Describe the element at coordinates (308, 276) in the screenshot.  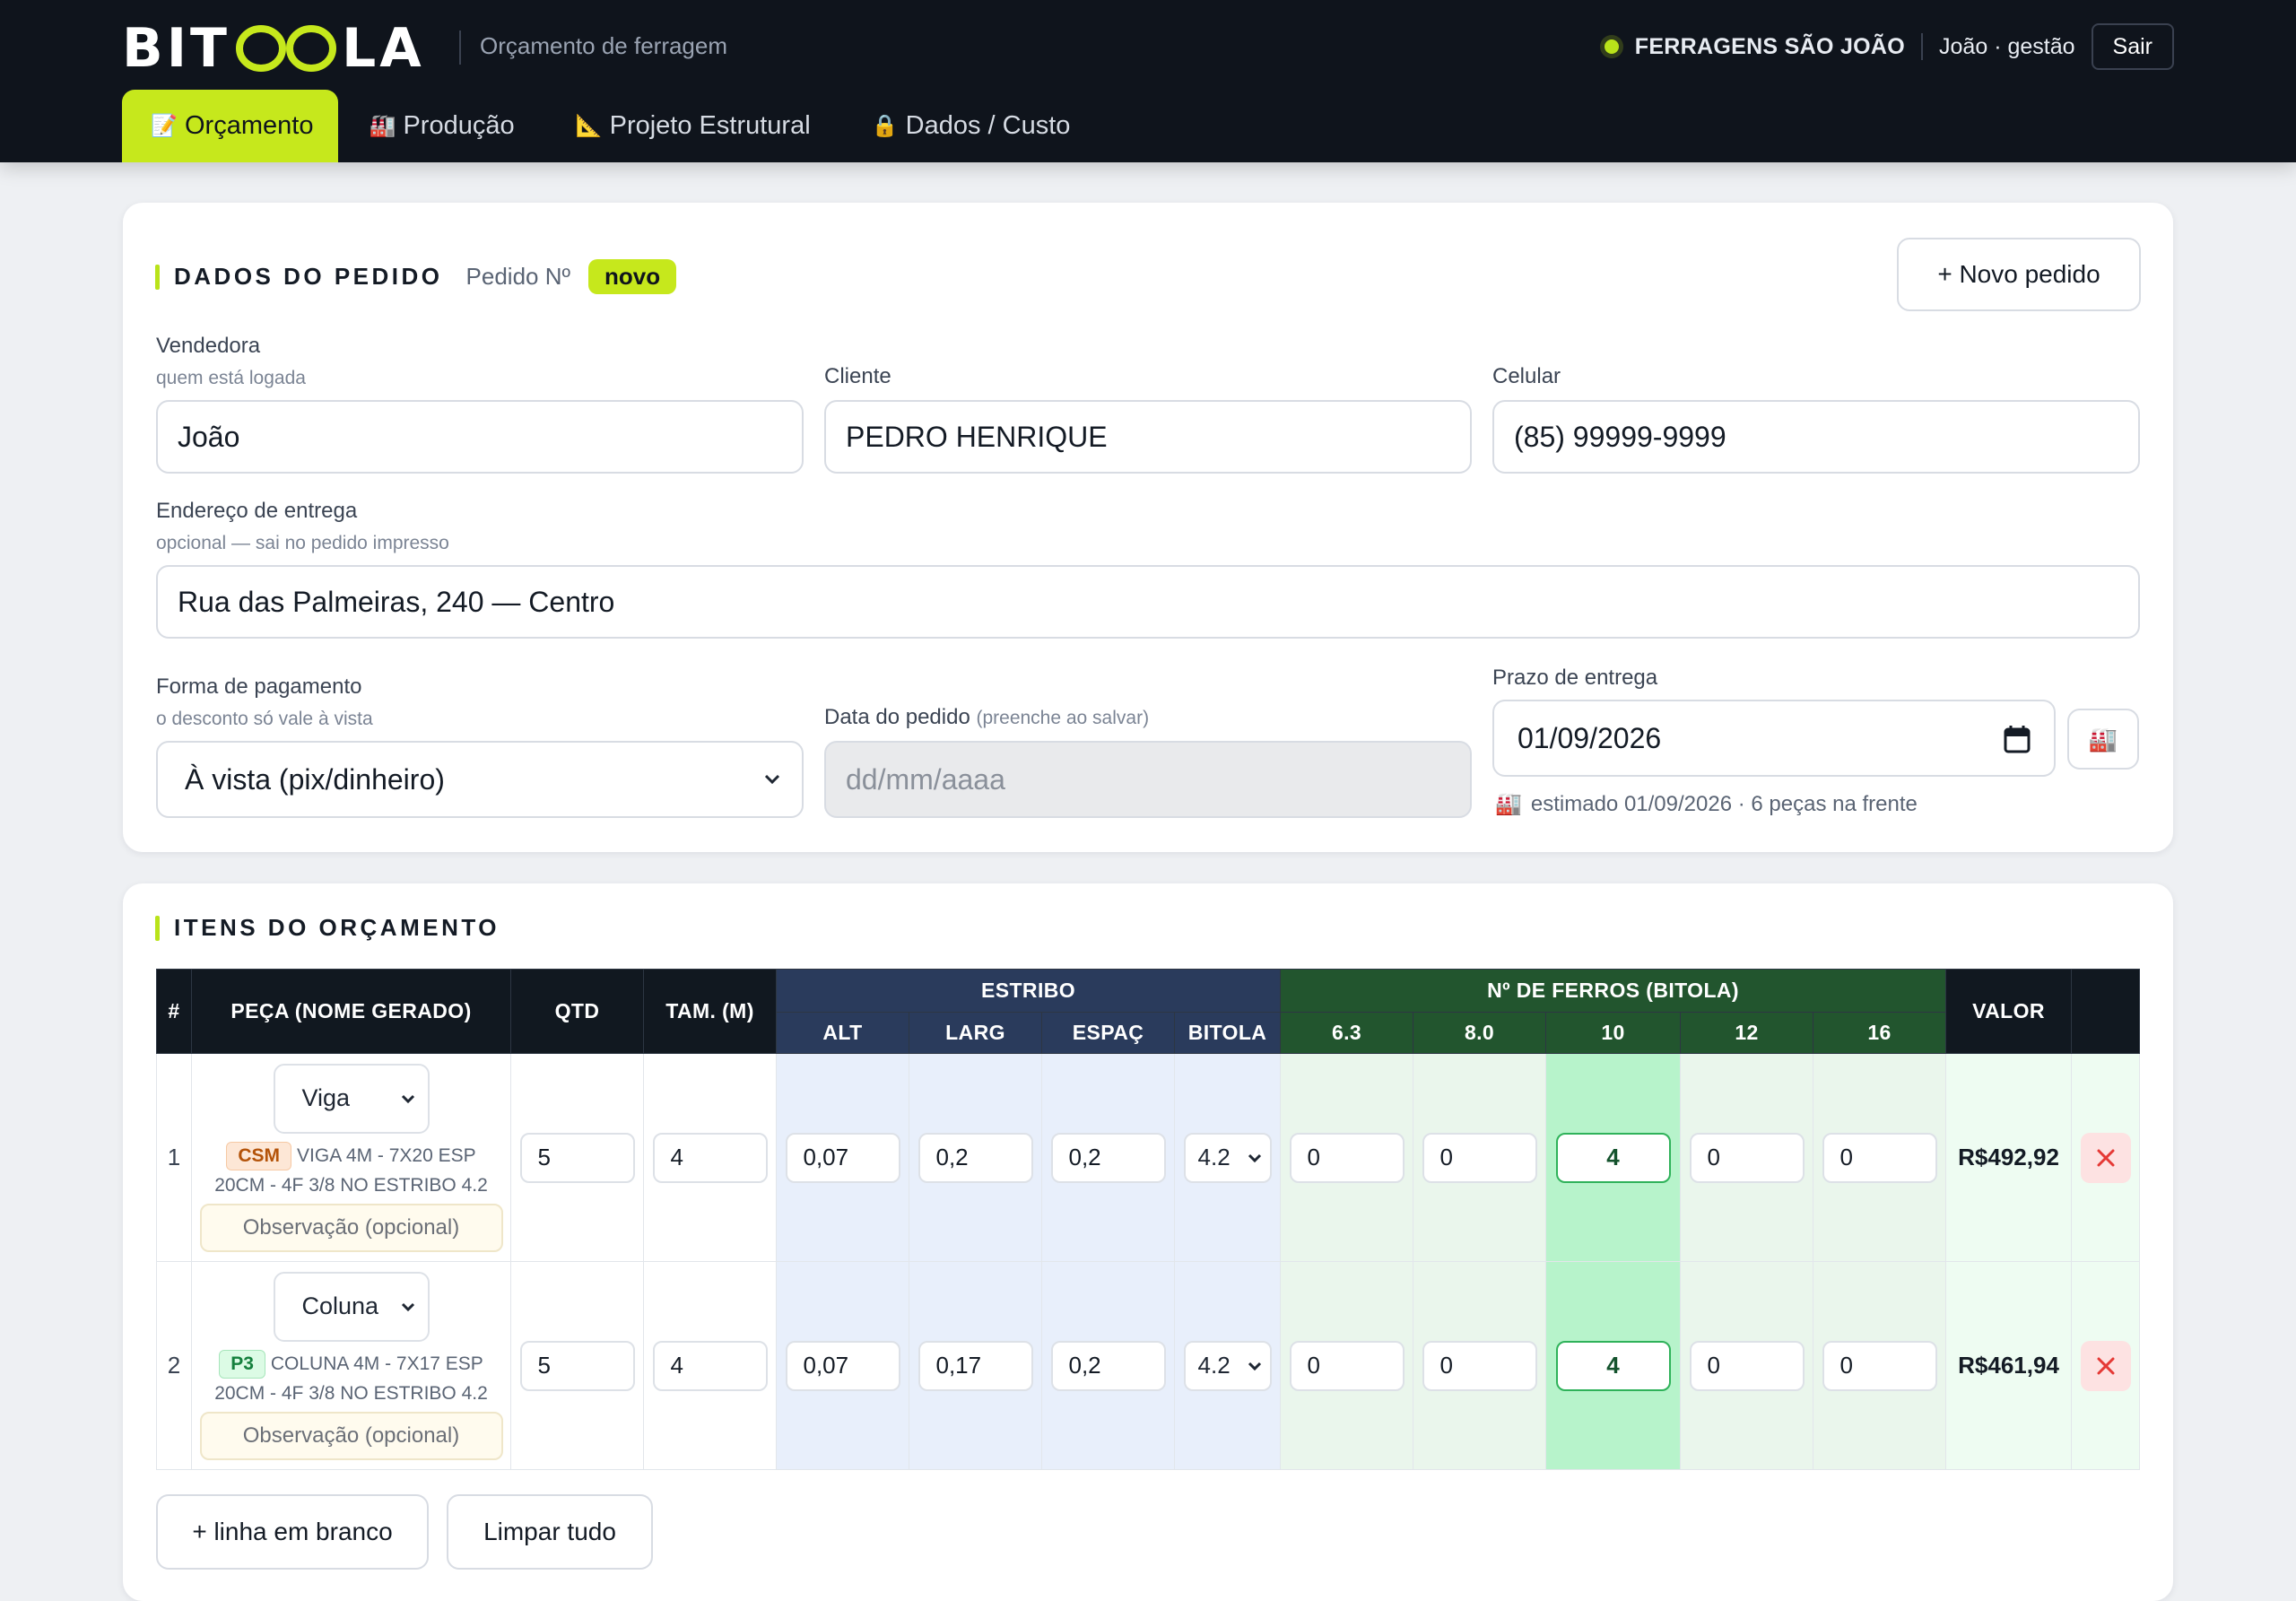
I see `section-title: DADOS DO PEDIDO` at that location.